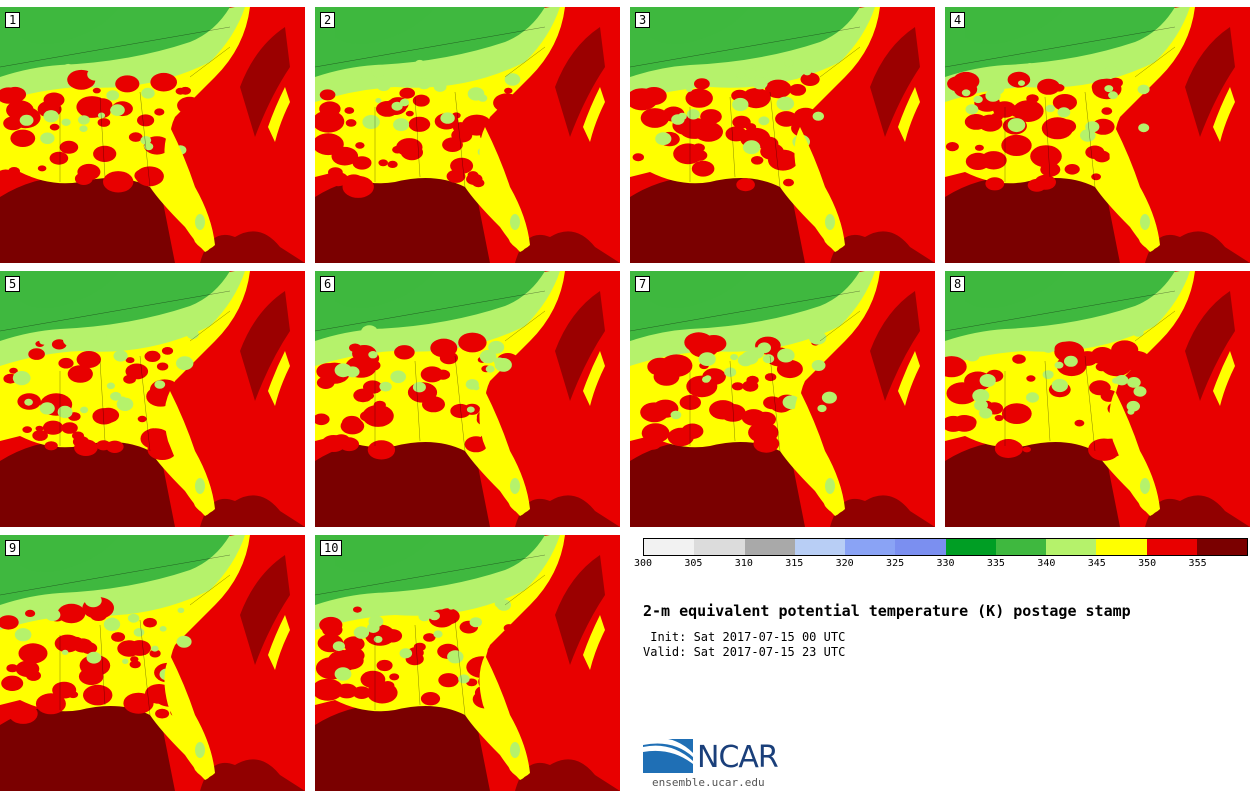 The height and width of the screenshot is (791, 1260). Describe the element at coordinates (13, 284) in the screenshot. I see `member-number-label: 5` at that location.